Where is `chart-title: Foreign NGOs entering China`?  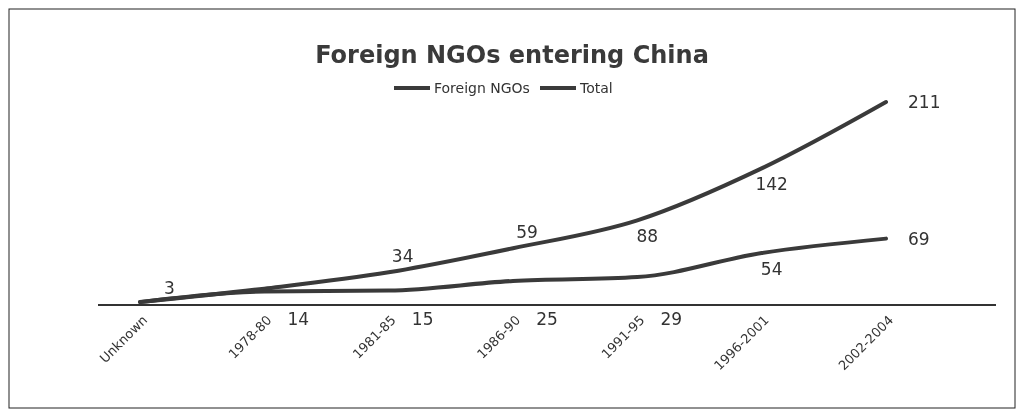 chart-title: Foreign NGOs entering China is located at coordinates (512, 55).